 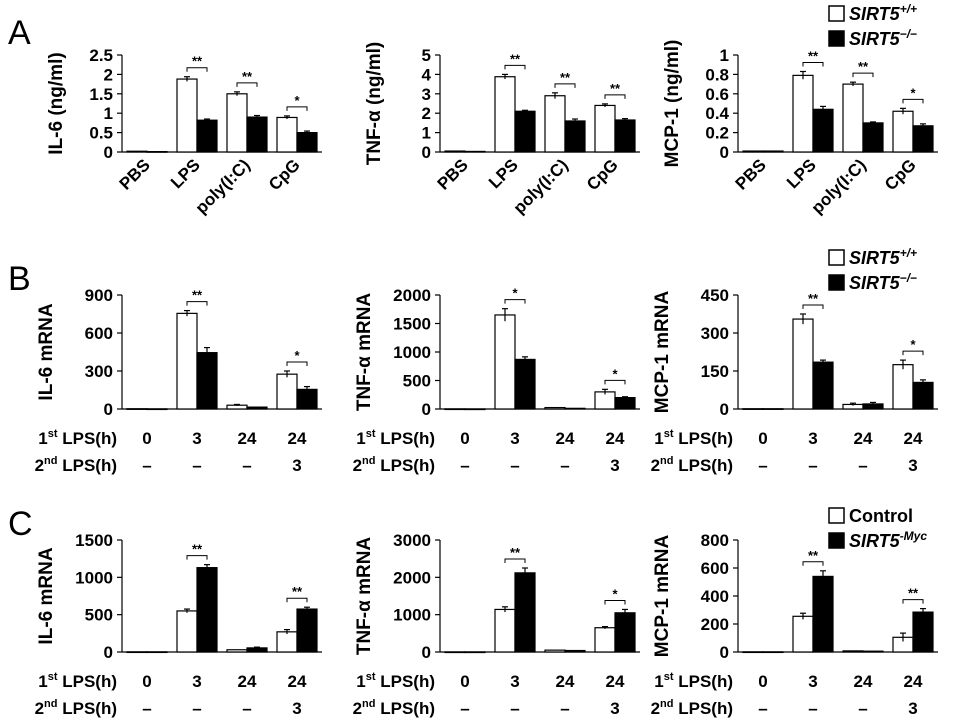 What do you see at coordinates (692, 465) in the screenshot?
I see `second-lps-row-label: 2nd LPS(h)` at bounding box center [692, 465].